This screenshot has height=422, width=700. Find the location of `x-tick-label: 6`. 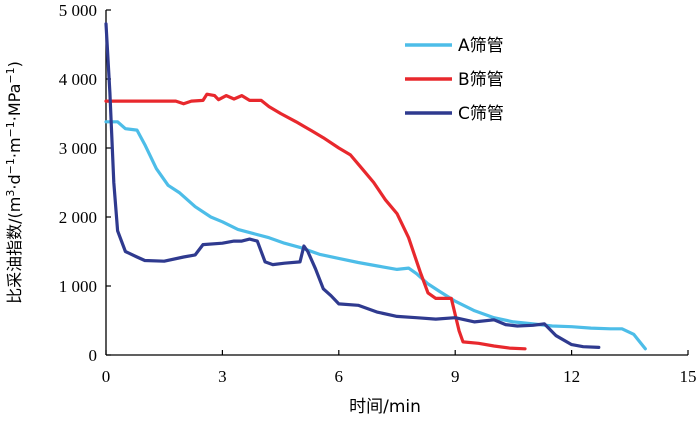

x-tick-label: 6 is located at coordinates (339, 376).